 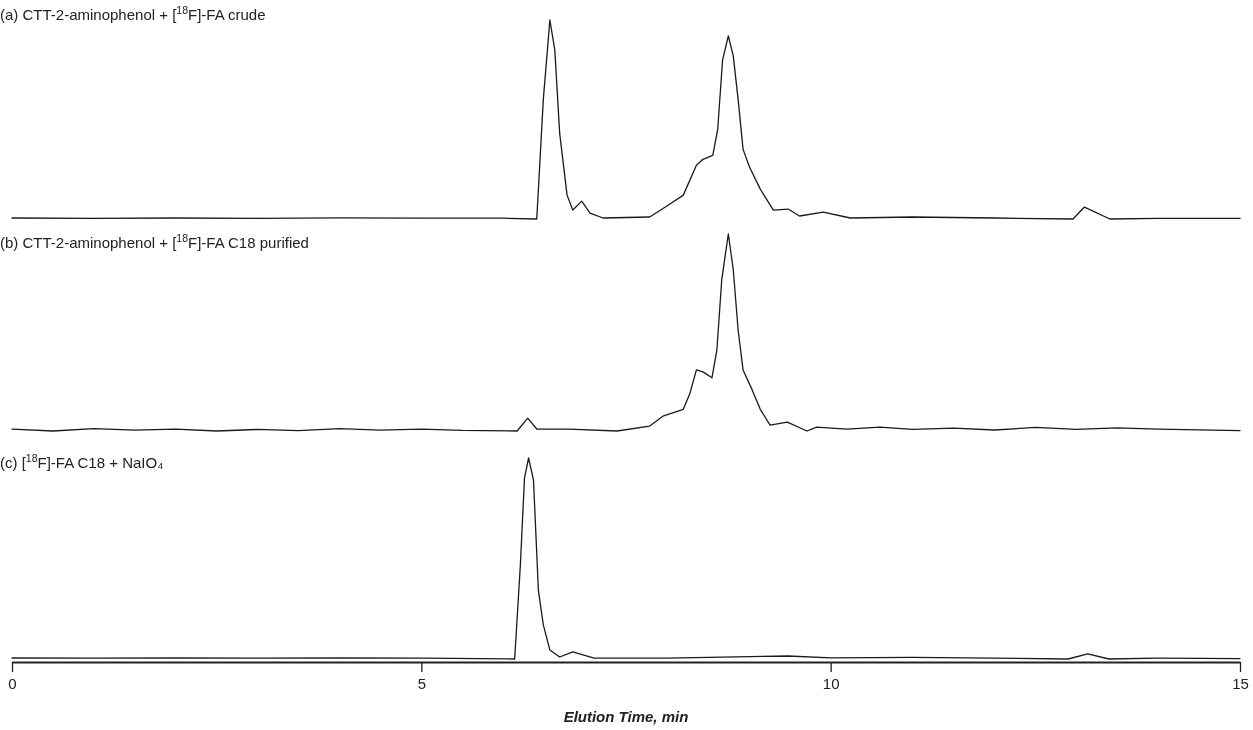 I want to click on x-tick-label: 15, so click(x=1240, y=683).